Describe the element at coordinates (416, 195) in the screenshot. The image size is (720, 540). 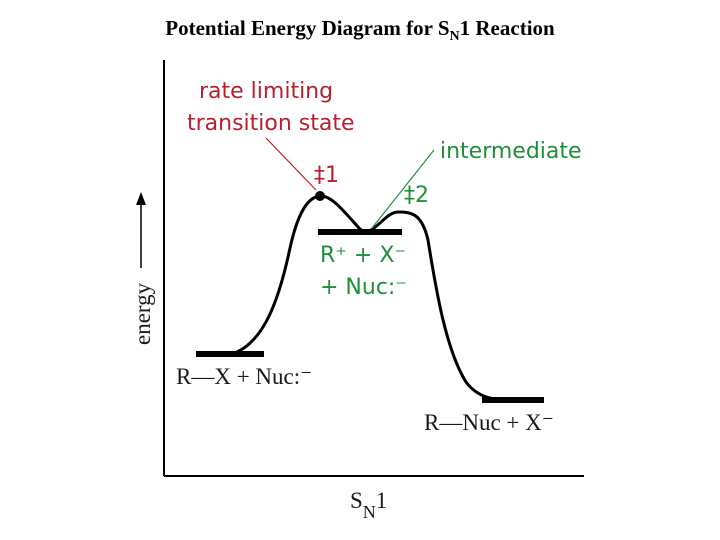
I see `ts2-label: ‡2` at that location.